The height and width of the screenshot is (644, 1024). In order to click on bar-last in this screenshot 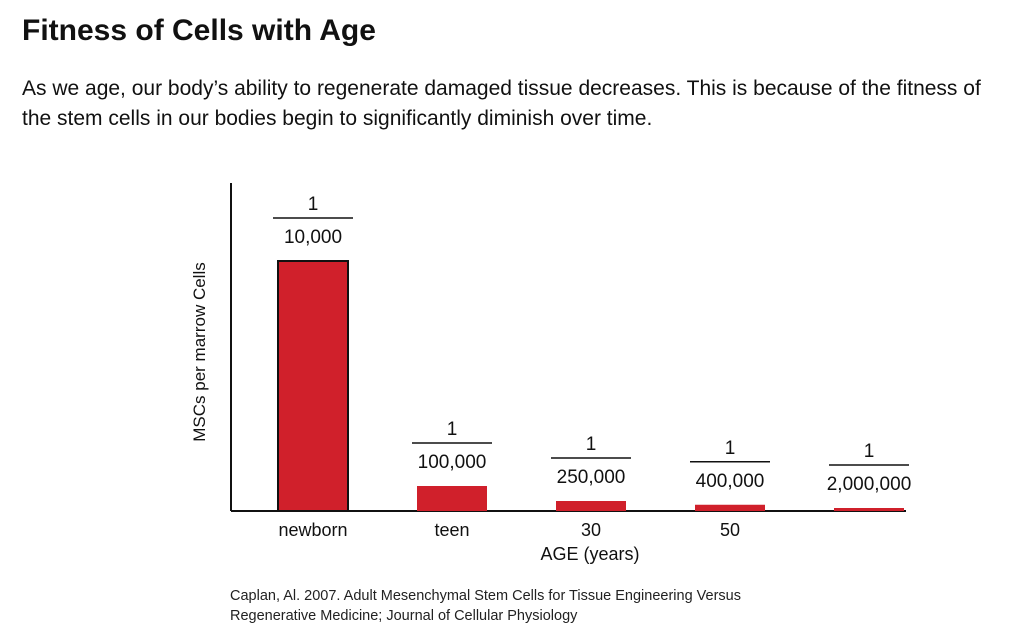, I will do `click(869, 509)`.